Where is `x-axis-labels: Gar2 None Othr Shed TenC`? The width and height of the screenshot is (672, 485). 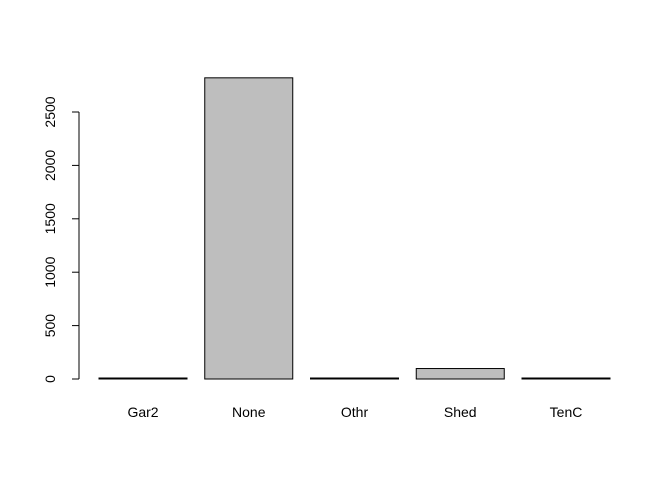 x-axis-labels: Gar2 None Othr Shed TenC is located at coordinates (354, 412).